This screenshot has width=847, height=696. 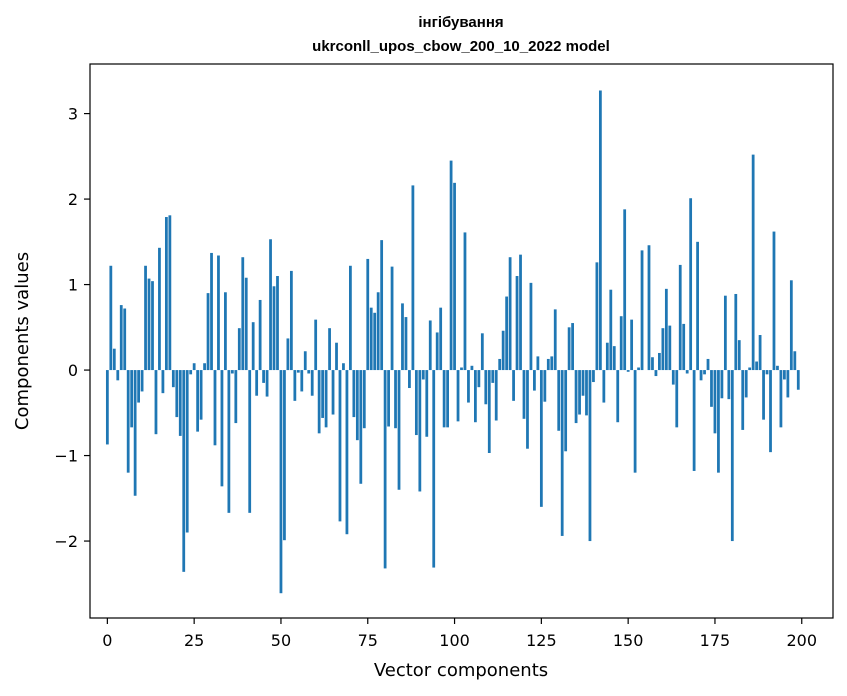 What do you see at coordinates (73, 114) in the screenshot?
I see `y-tick-label: 3` at bounding box center [73, 114].